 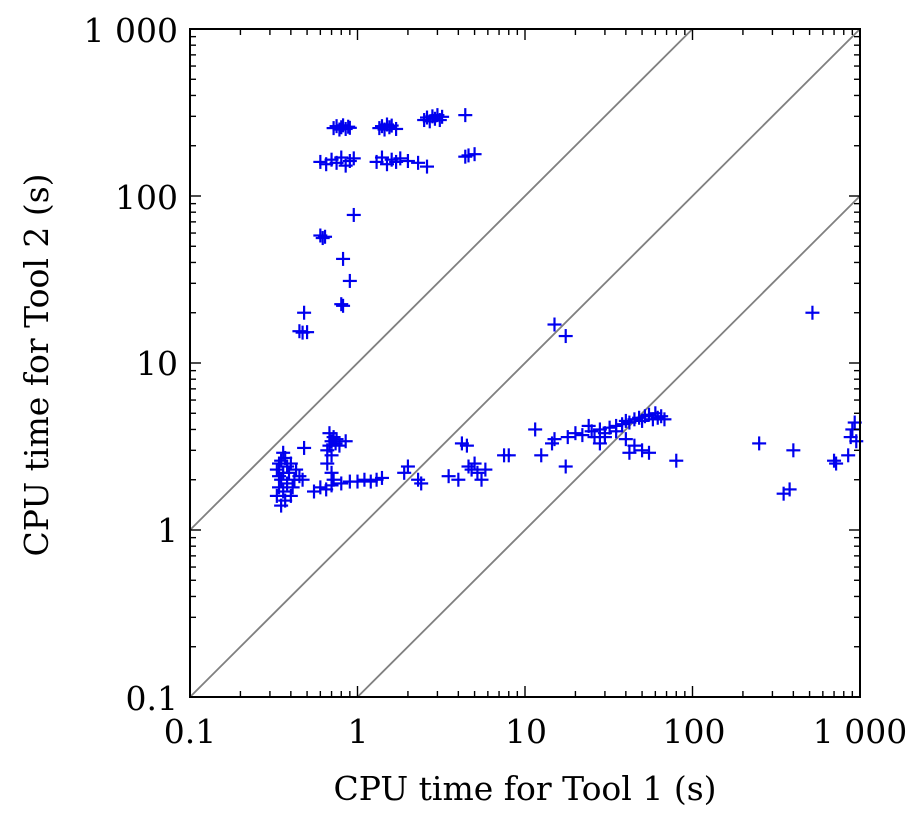 What do you see at coordinates (167, 530) in the screenshot?
I see `y-tick-label: 1` at bounding box center [167, 530].